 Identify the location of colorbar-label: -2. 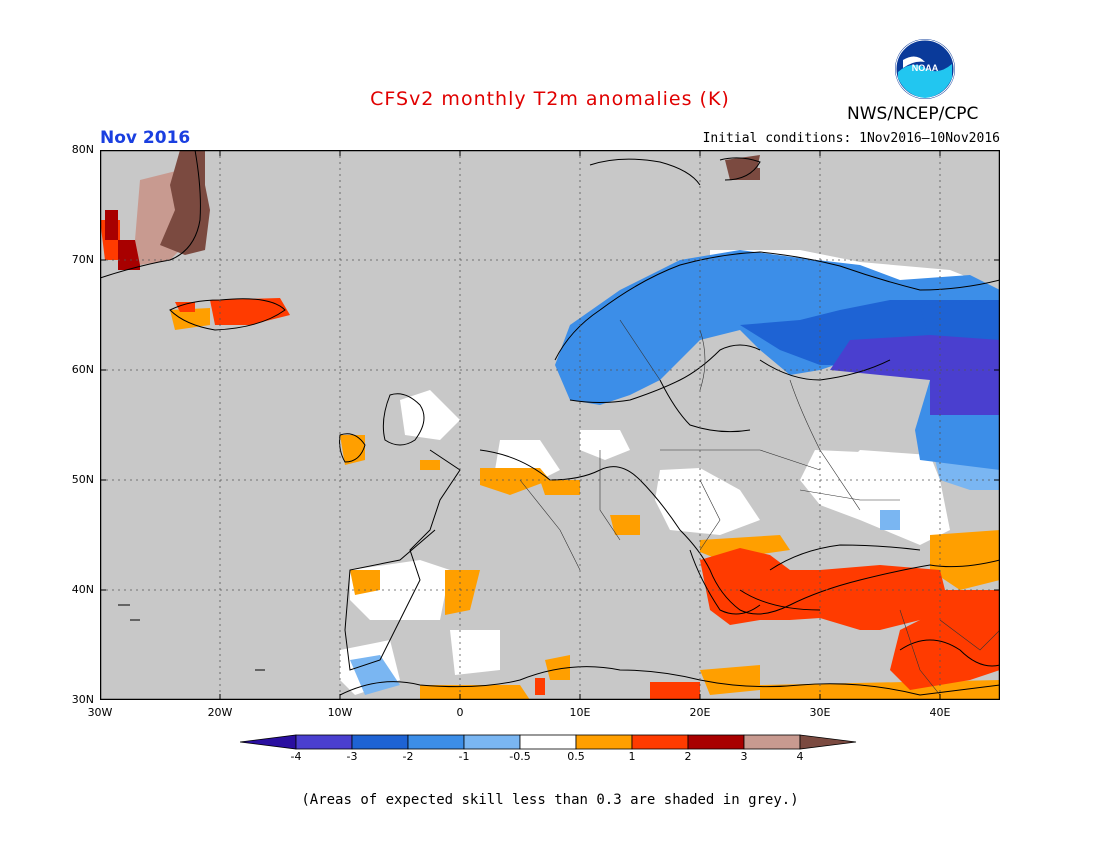
(408, 756).